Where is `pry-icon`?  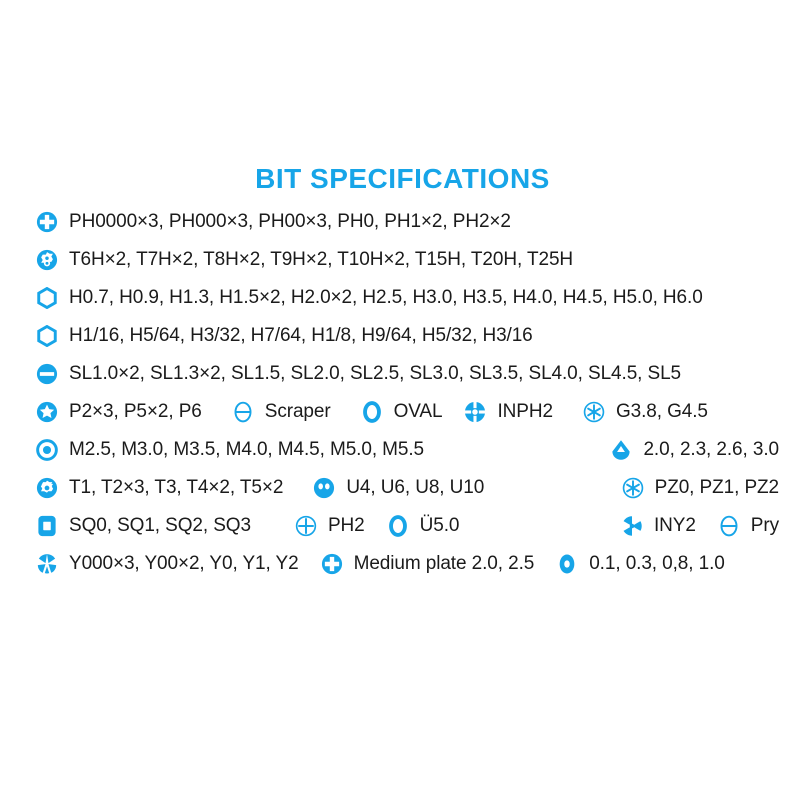
pry-icon is located at coordinates (729, 526).